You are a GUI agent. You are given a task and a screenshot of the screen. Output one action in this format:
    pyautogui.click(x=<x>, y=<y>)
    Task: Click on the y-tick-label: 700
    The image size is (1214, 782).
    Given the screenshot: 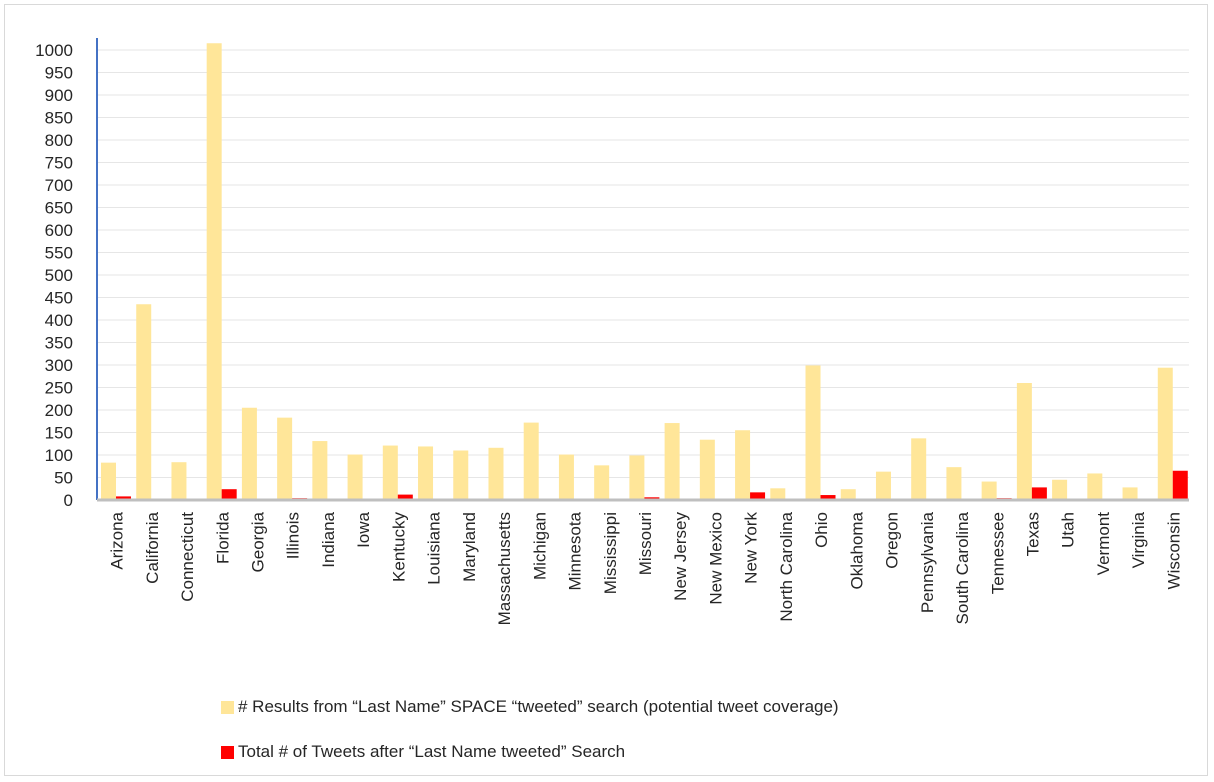 What is the action you would take?
    pyautogui.click(x=59, y=185)
    